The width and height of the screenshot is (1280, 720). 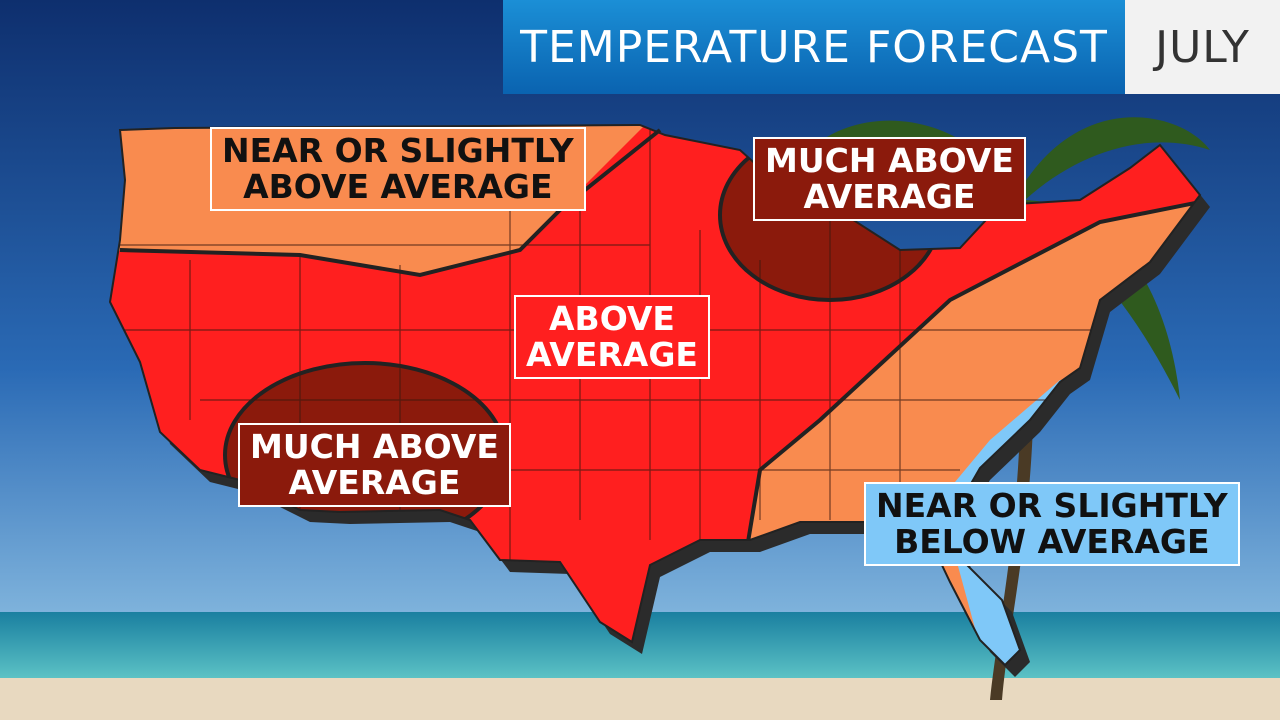 I want to click on title: TEMPERATURE FORECAST, so click(x=814, y=47).